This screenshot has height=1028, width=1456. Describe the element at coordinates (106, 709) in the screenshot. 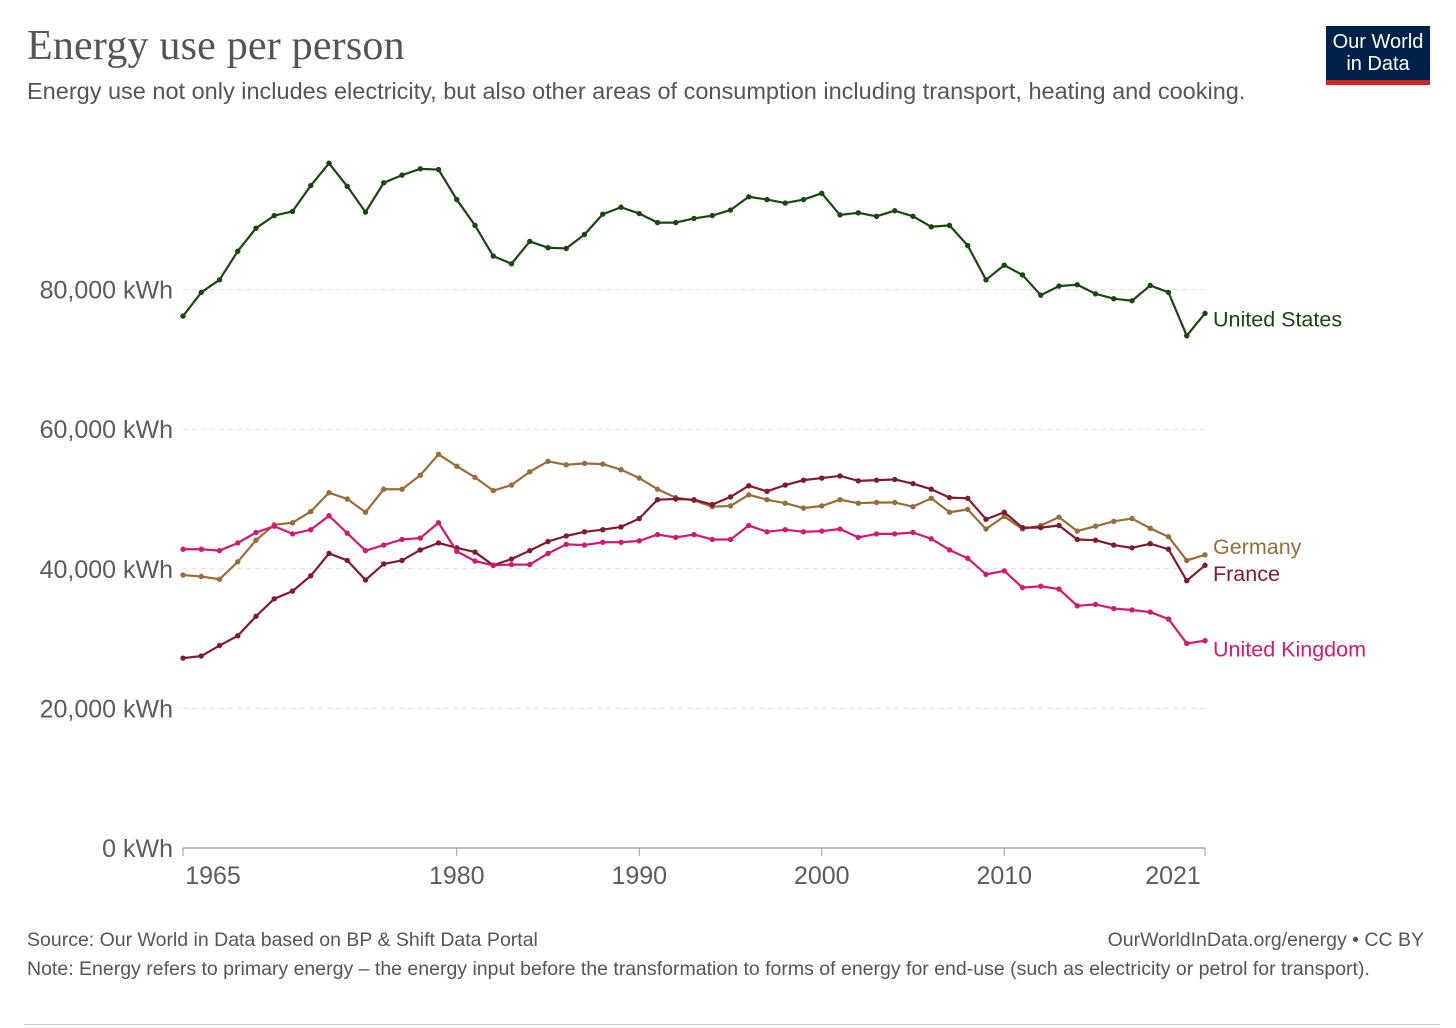

I see `y-tick-label: 20,000 kWh` at that location.